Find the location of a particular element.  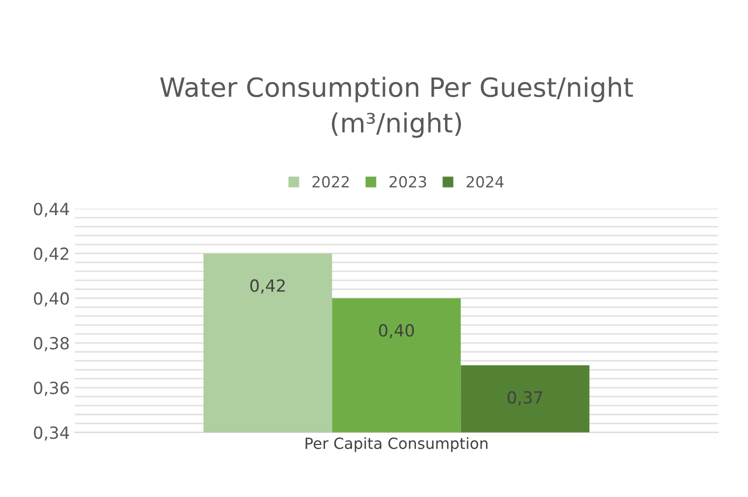

y-tick-label: 0,36 is located at coordinates (51, 389).